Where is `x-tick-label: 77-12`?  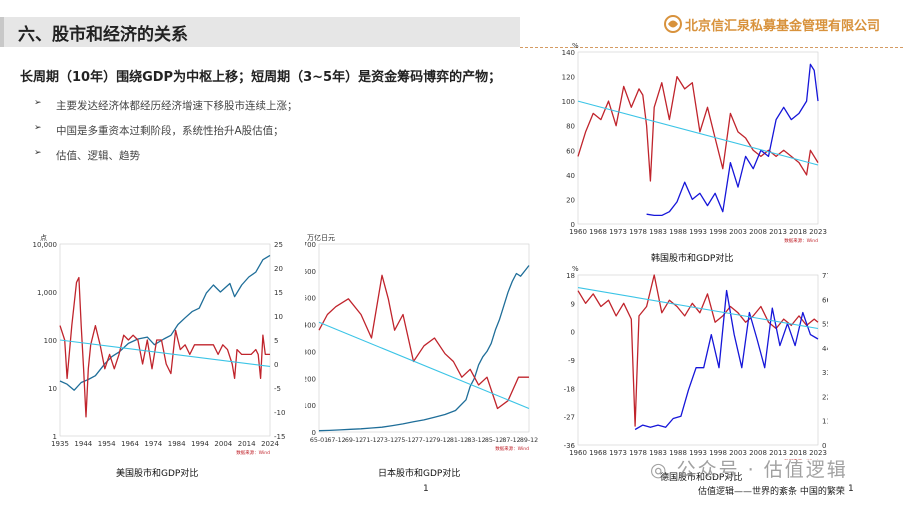 x-tick-label: 77-12 is located at coordinates (424, 440).